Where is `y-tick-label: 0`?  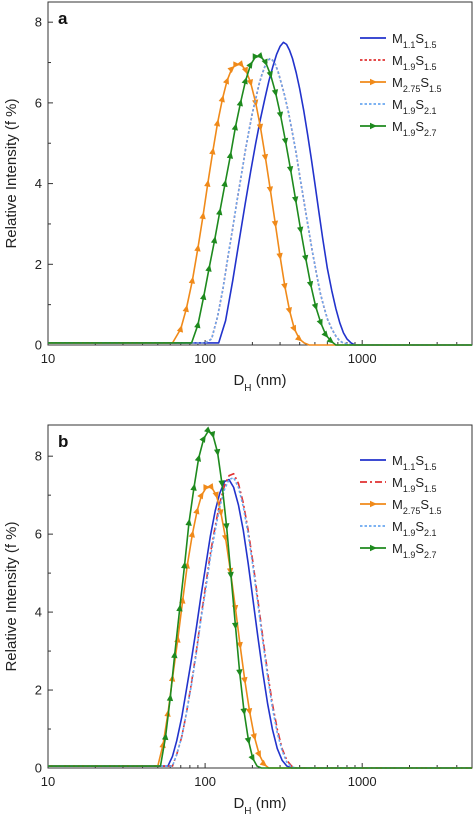 y-tick-label: 0 is located at coordinates (38, 768).